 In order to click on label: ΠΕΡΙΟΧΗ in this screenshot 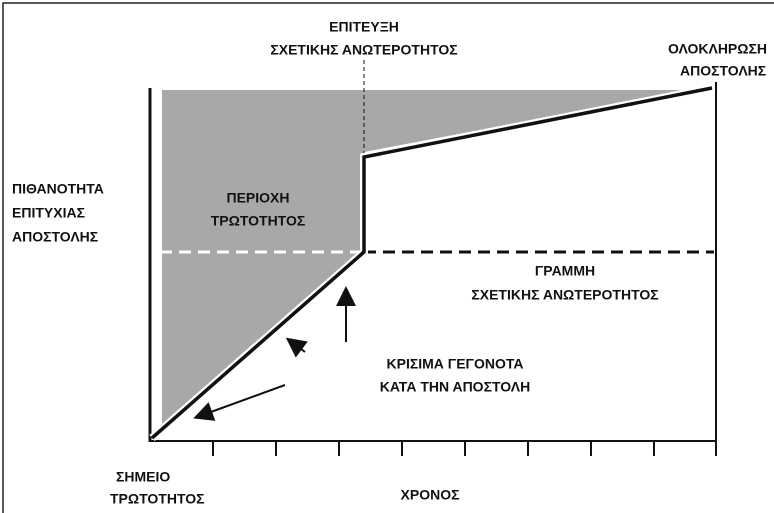, I will do `click(257, 198)`.